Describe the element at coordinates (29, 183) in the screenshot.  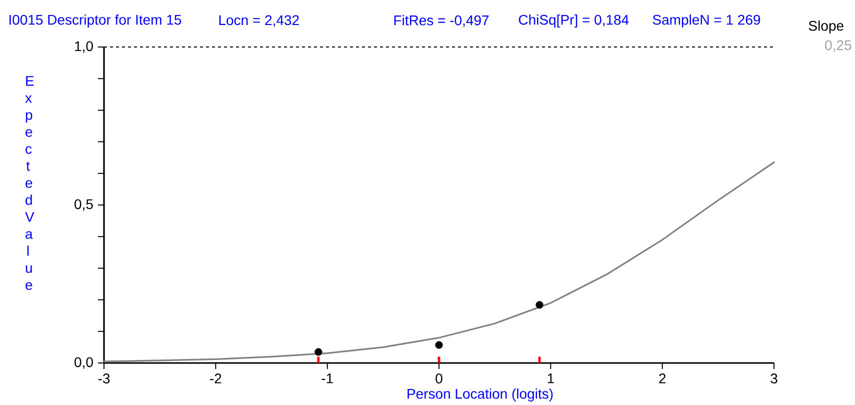
I see `text: Expected Value` at that location.